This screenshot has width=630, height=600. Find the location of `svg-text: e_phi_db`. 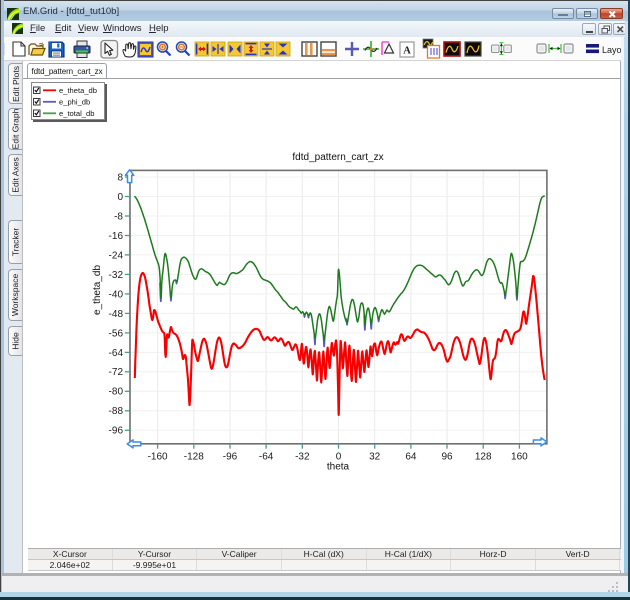

svg-text: e_phi_db is located at coordinates (74, 101).